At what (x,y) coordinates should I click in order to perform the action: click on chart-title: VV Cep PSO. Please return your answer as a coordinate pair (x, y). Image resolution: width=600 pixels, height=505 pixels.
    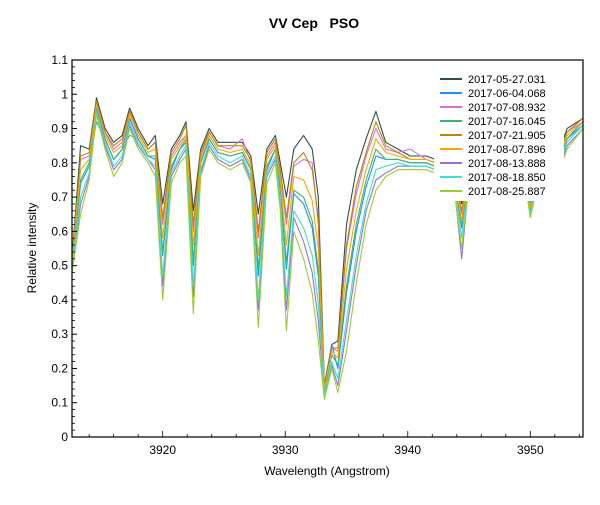
    Looking at the image, I should click on (314, 23).